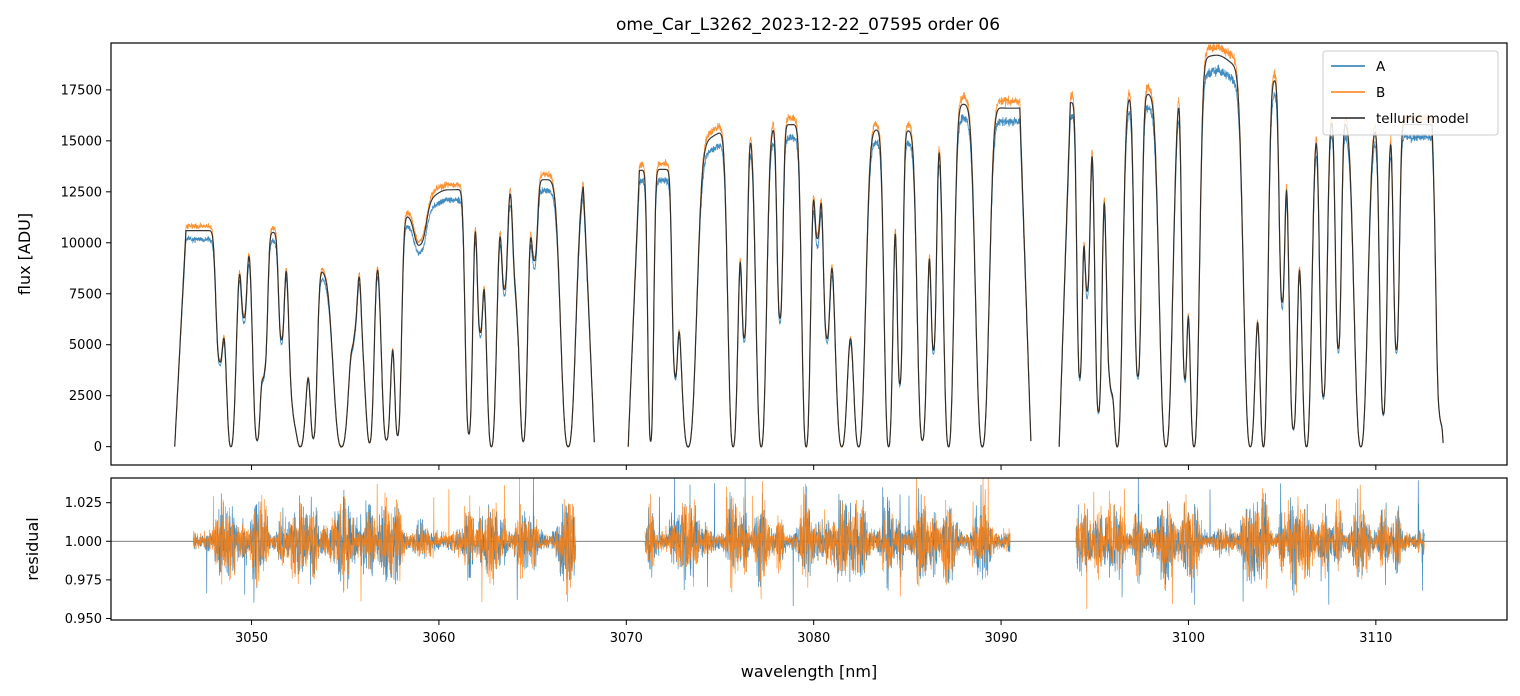 Image resolution: width=1520 pixels, height=696 pixels. What do you see at coordinates (85, 345) in the screenshot?
I see `top-y-tick-label: 5000` at bounding box center [85, 345].